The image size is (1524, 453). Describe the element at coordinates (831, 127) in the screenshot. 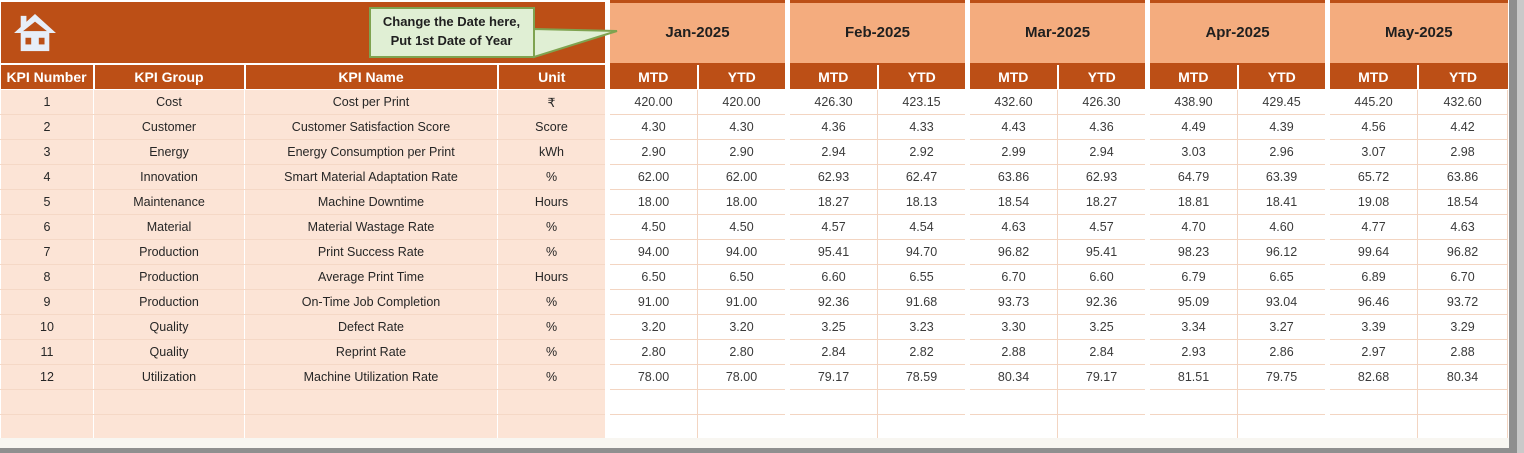

I see `value-cell: 4.36` at that location.